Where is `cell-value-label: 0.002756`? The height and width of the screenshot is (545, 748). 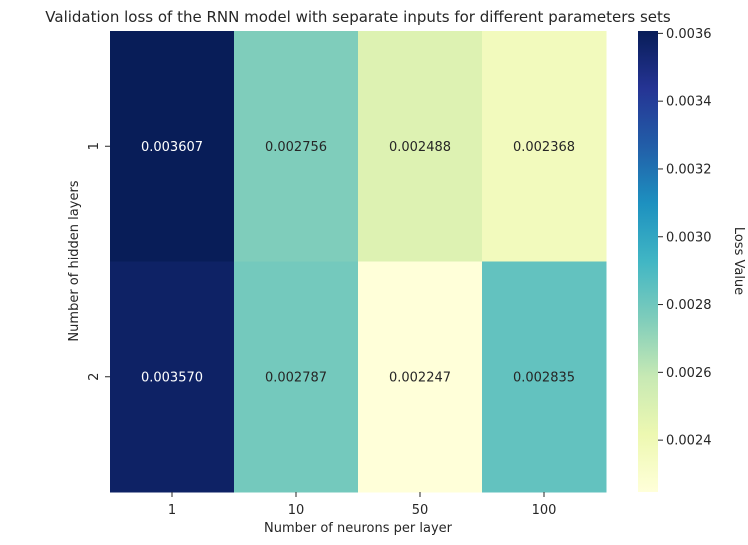
cell-value-label: 0.002756 is located at coordinates (296, 147).